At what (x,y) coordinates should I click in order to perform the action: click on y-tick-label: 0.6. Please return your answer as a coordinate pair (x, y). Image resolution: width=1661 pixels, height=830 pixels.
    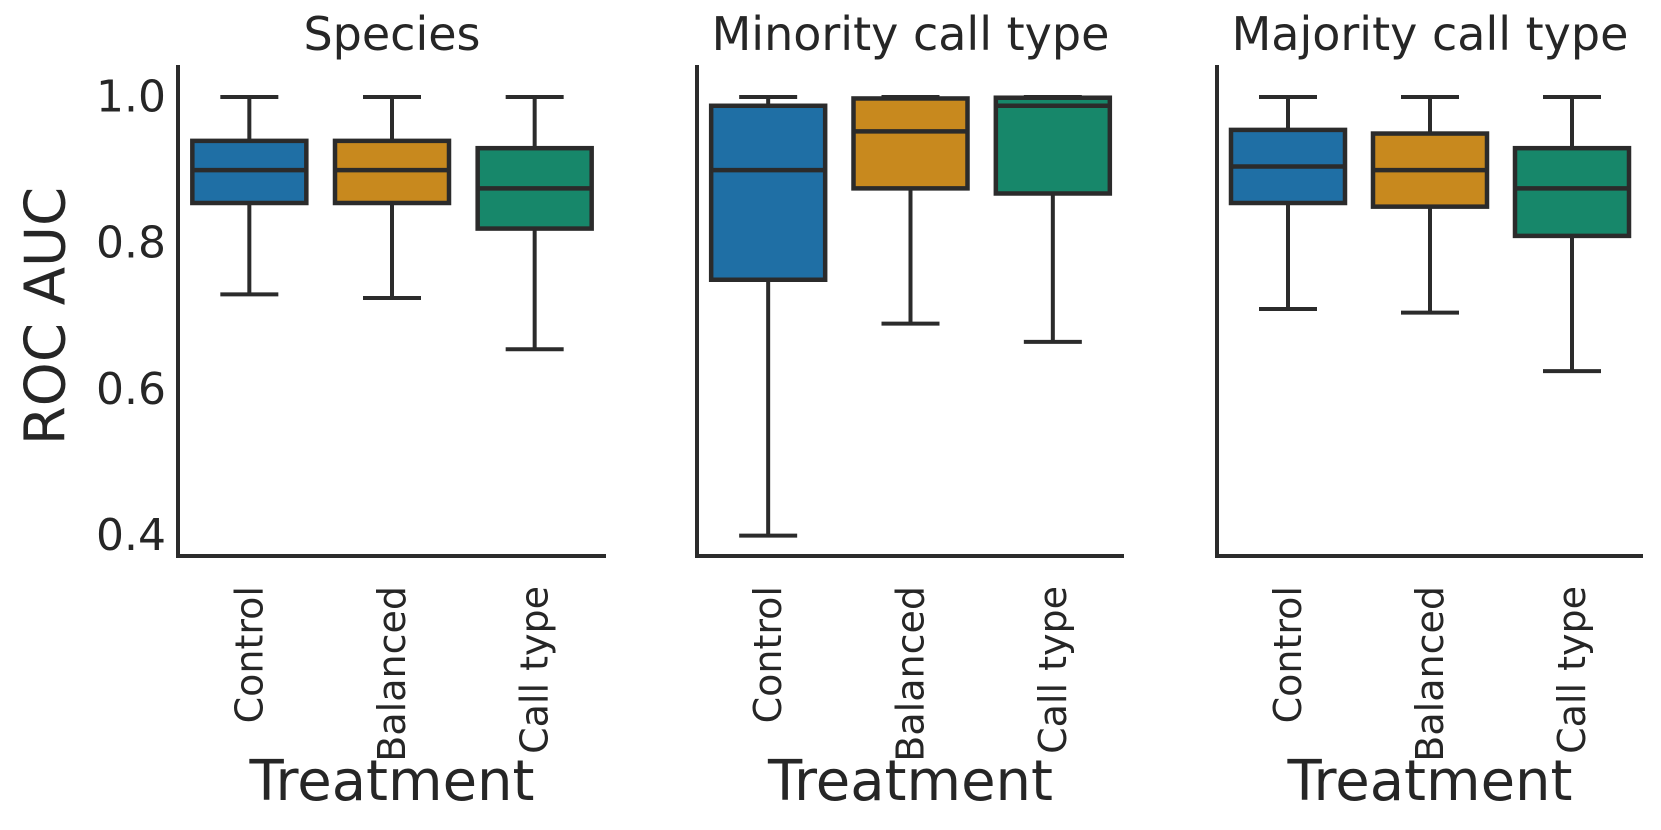
    Looking at the image, I should click on (131, 389).